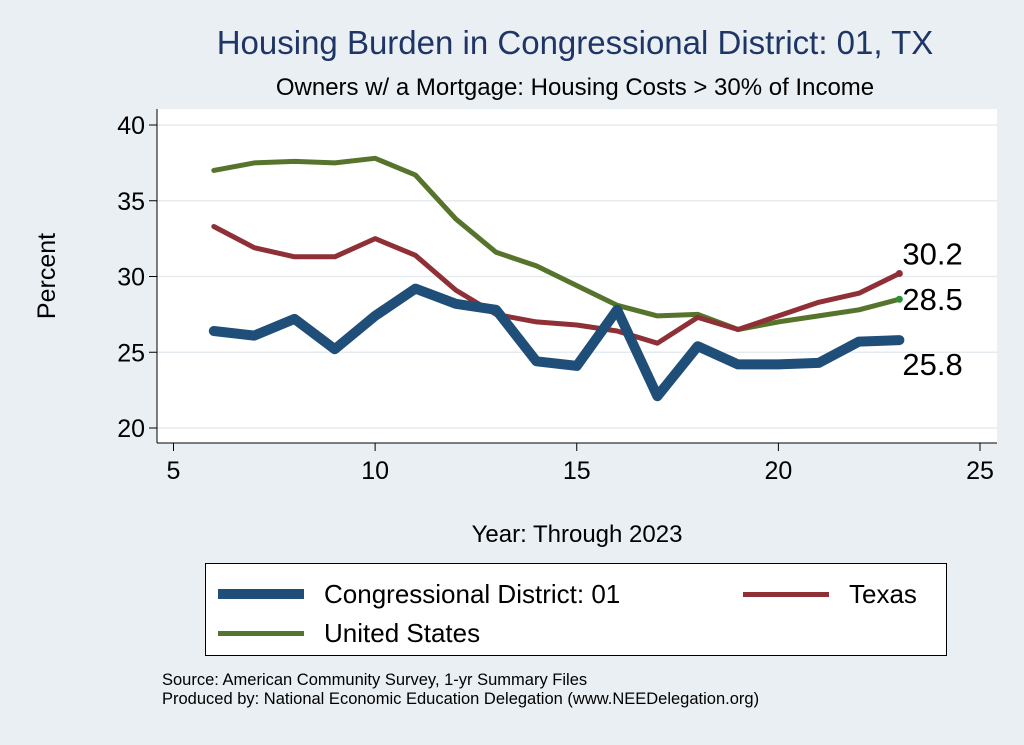  I want to click on legend-item-texas: Texas, so click(830, 594).